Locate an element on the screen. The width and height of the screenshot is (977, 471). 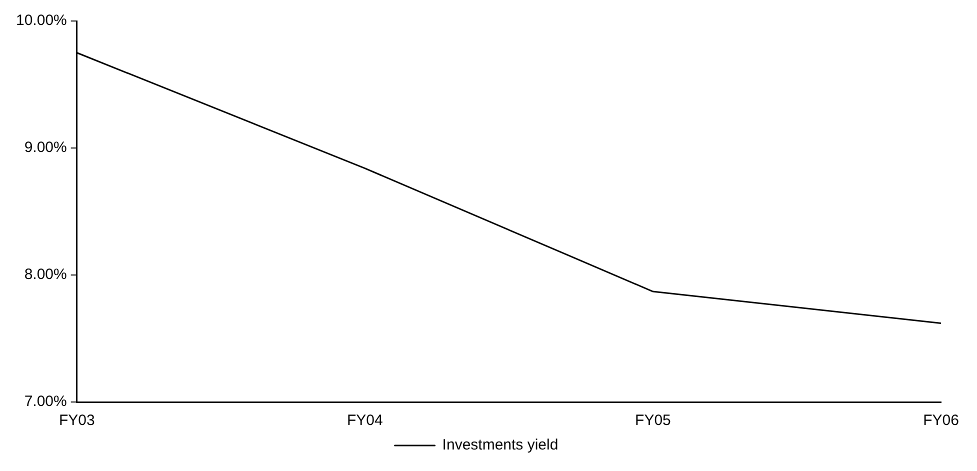
y-tick-label: 7.00% is located at coordinates (45, 401).